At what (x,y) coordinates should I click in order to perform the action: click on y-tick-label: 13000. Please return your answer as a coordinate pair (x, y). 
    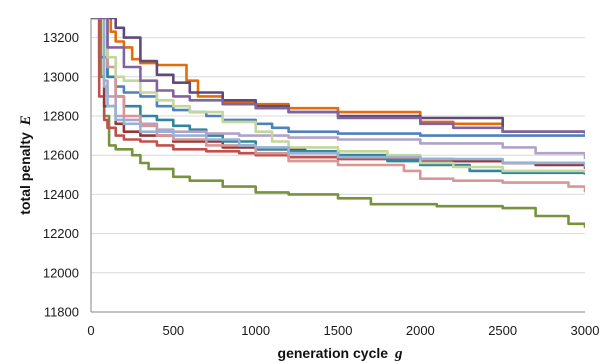
    Looking at the image, I should click on (61, 76).